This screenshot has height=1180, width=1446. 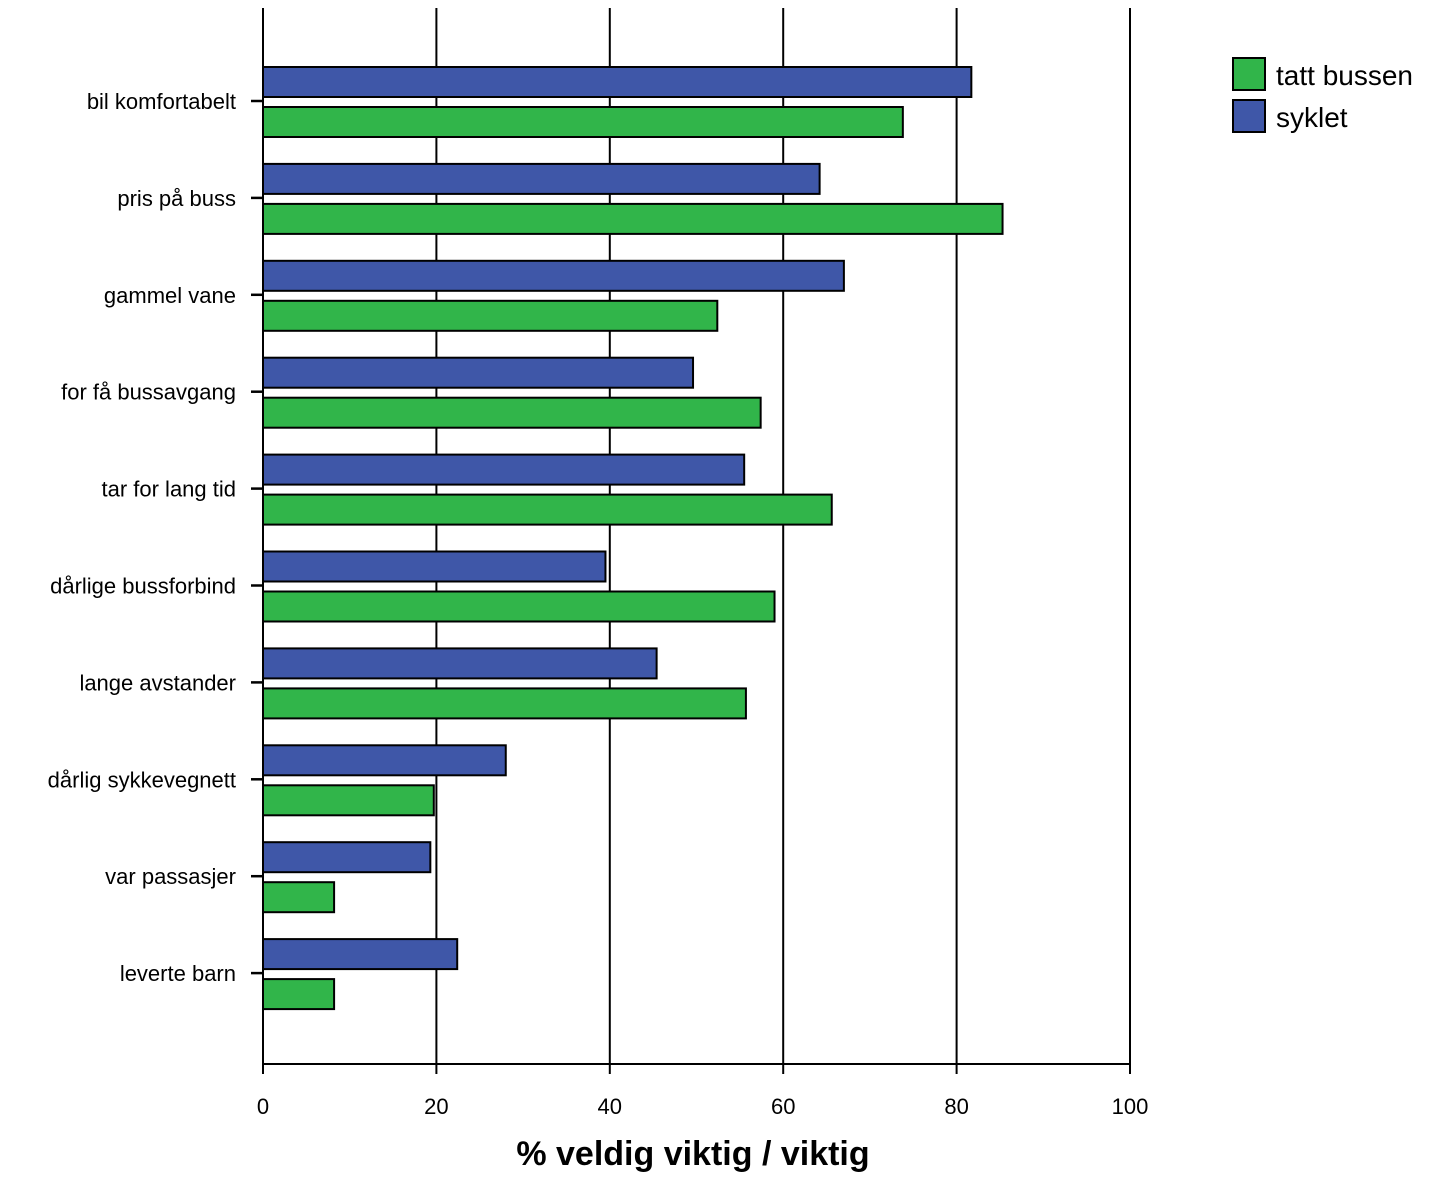 What do you see at coordinates (583, 122) in the screenshot?
I see `bar-tatt-bussen-bil-komfortabelt` at bounding box center [583, 122].